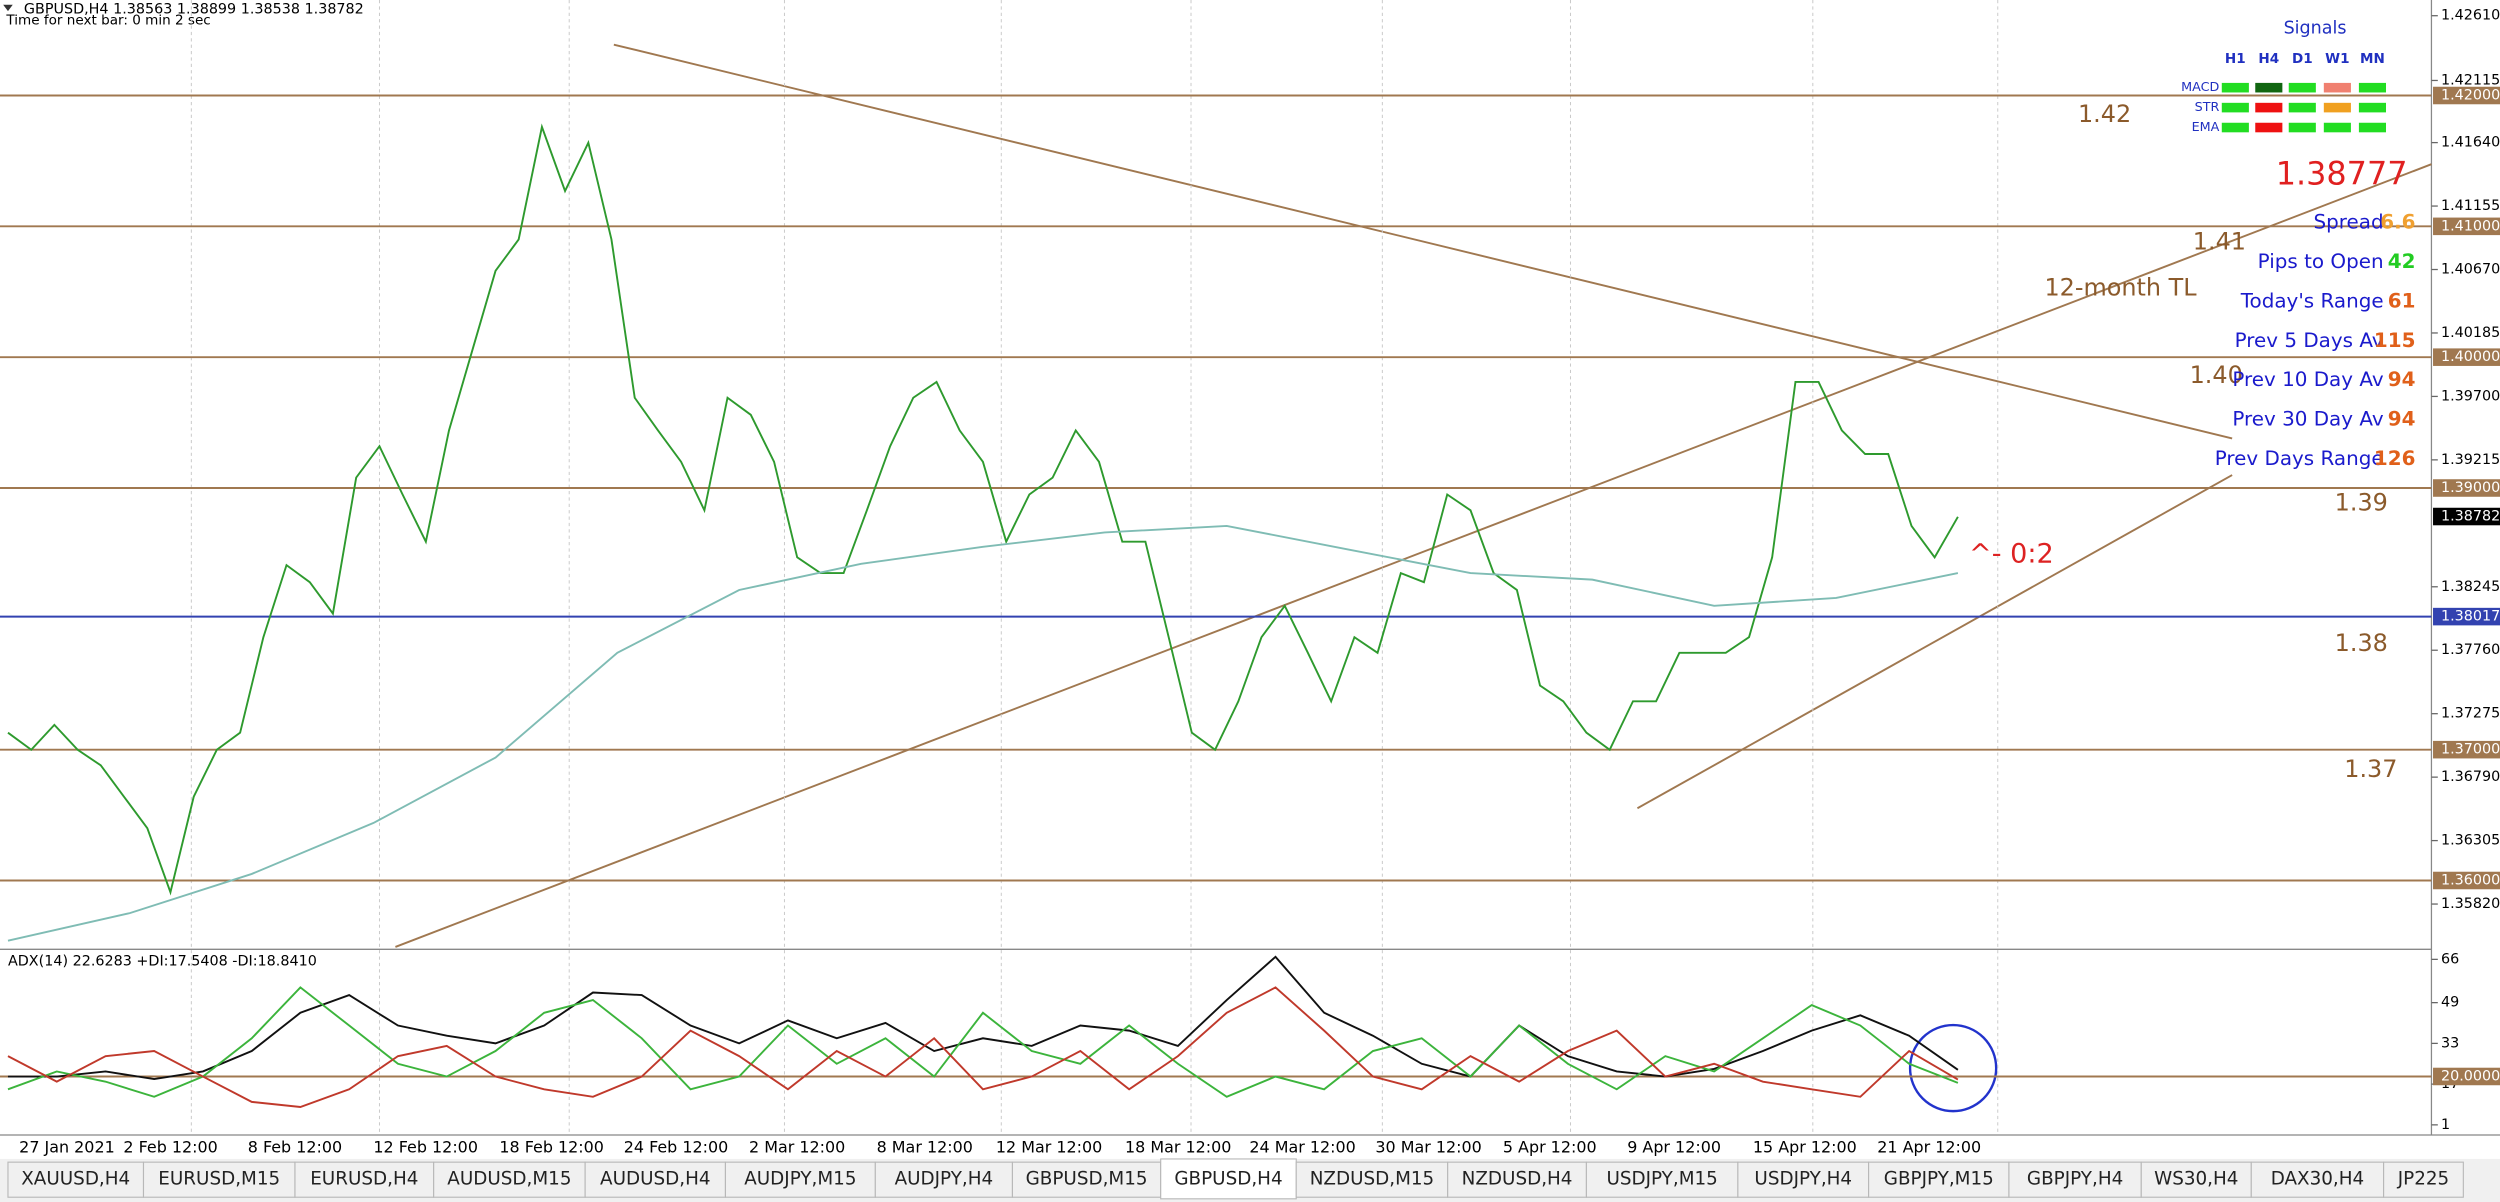  I want to click on level-label: 1.41000, so click(2470, 226).